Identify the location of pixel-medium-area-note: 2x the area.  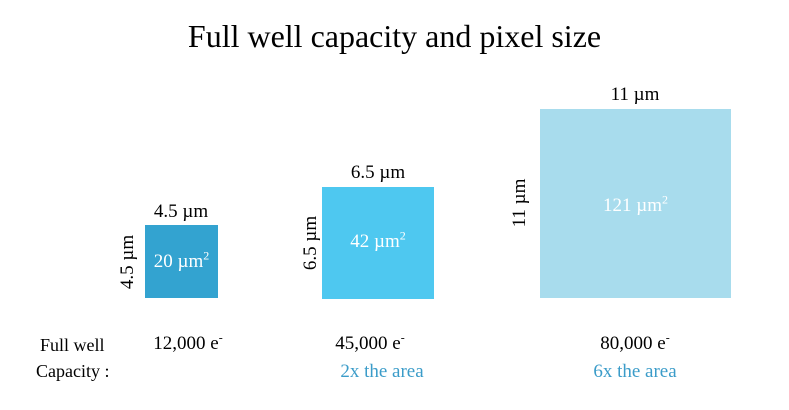
(382, 371).